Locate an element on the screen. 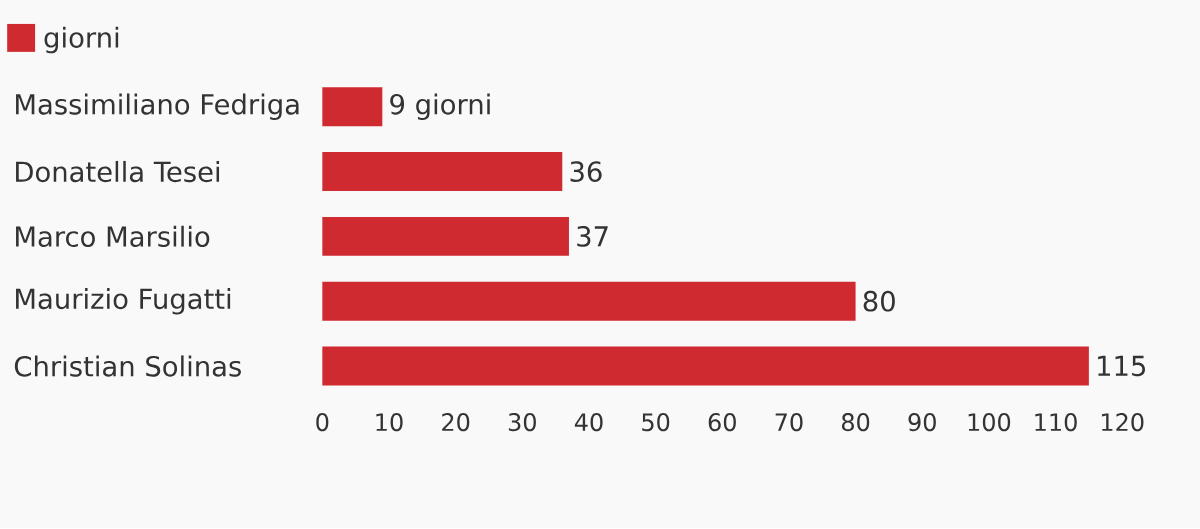  x-tick-label: 10 is located at coordinates (389, 422).